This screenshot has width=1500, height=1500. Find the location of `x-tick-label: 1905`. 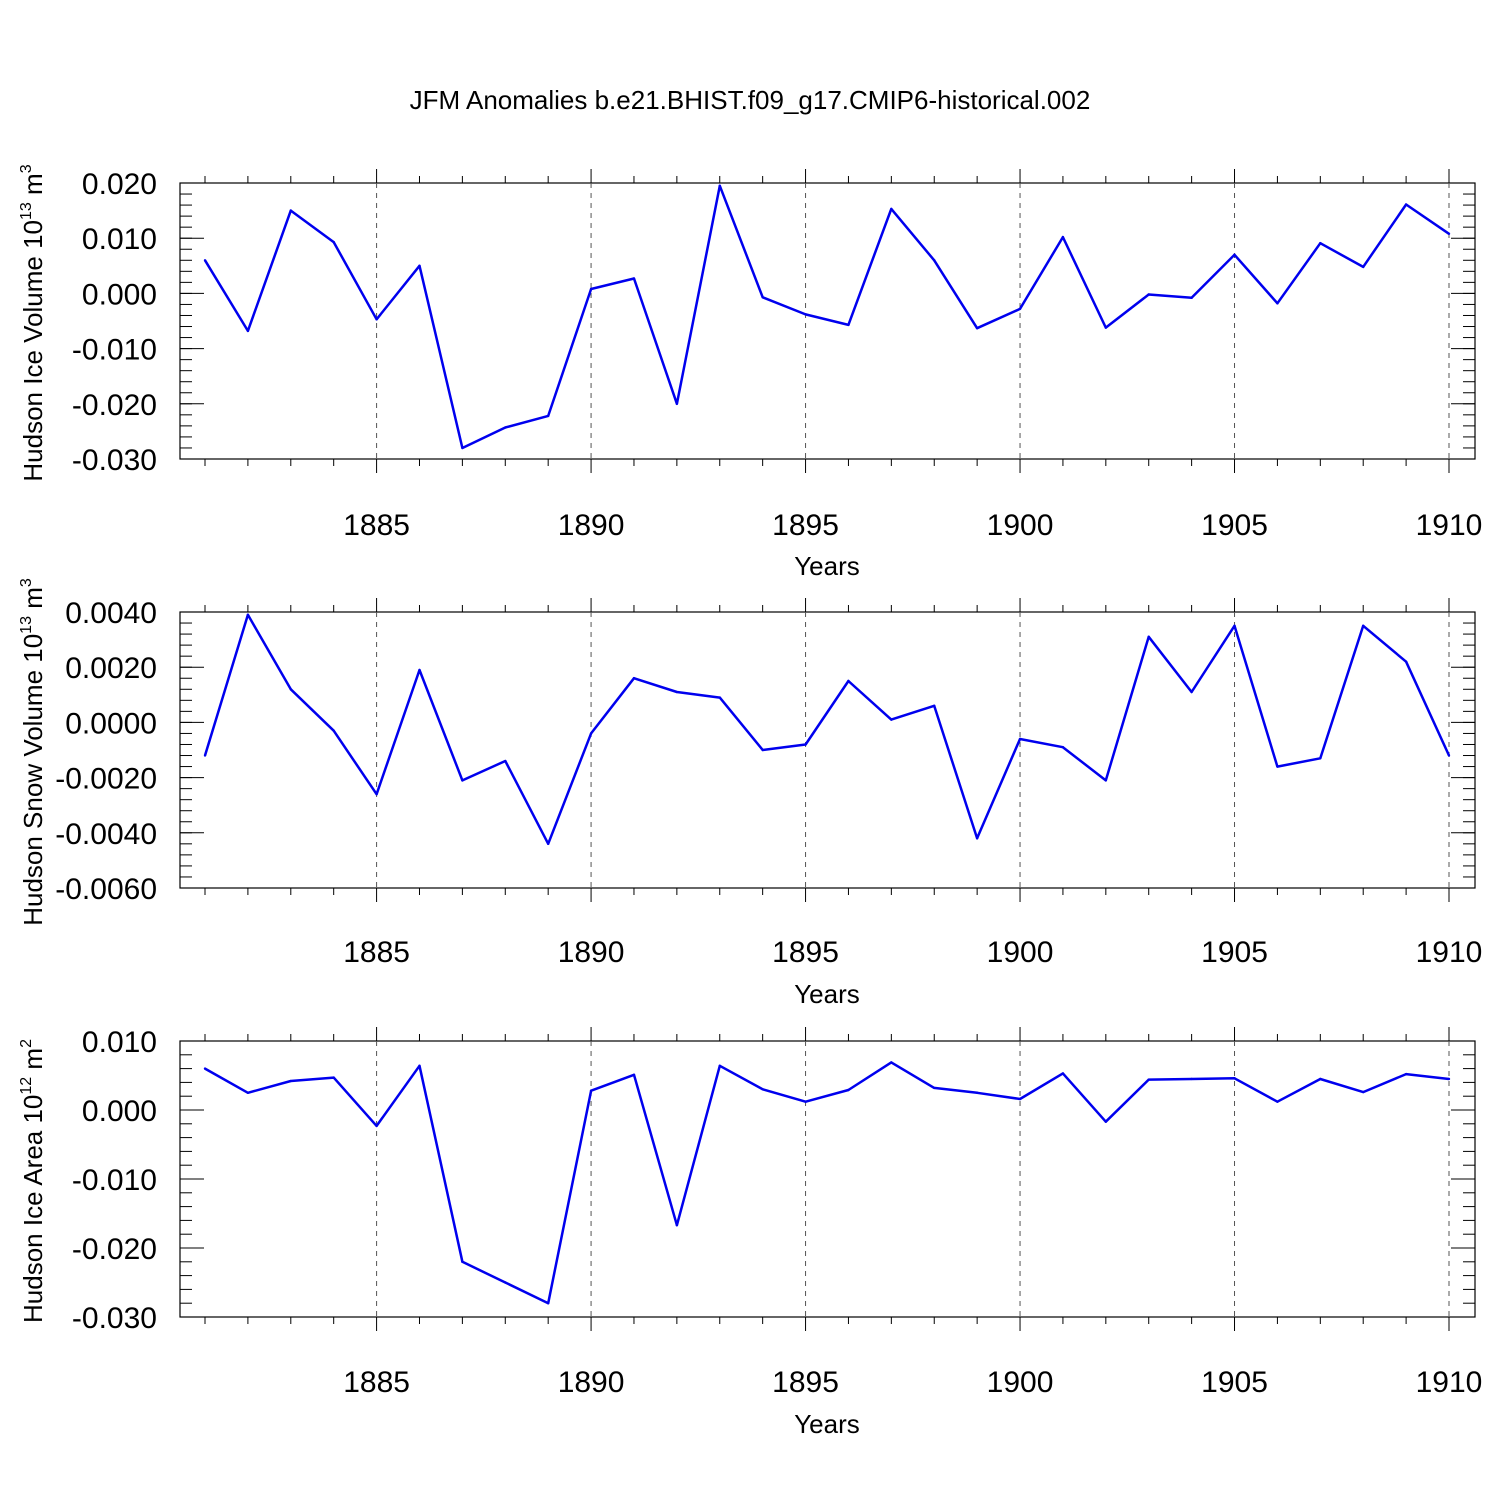

x-tick-label: 1905 is located at coordinates (1234, 525).